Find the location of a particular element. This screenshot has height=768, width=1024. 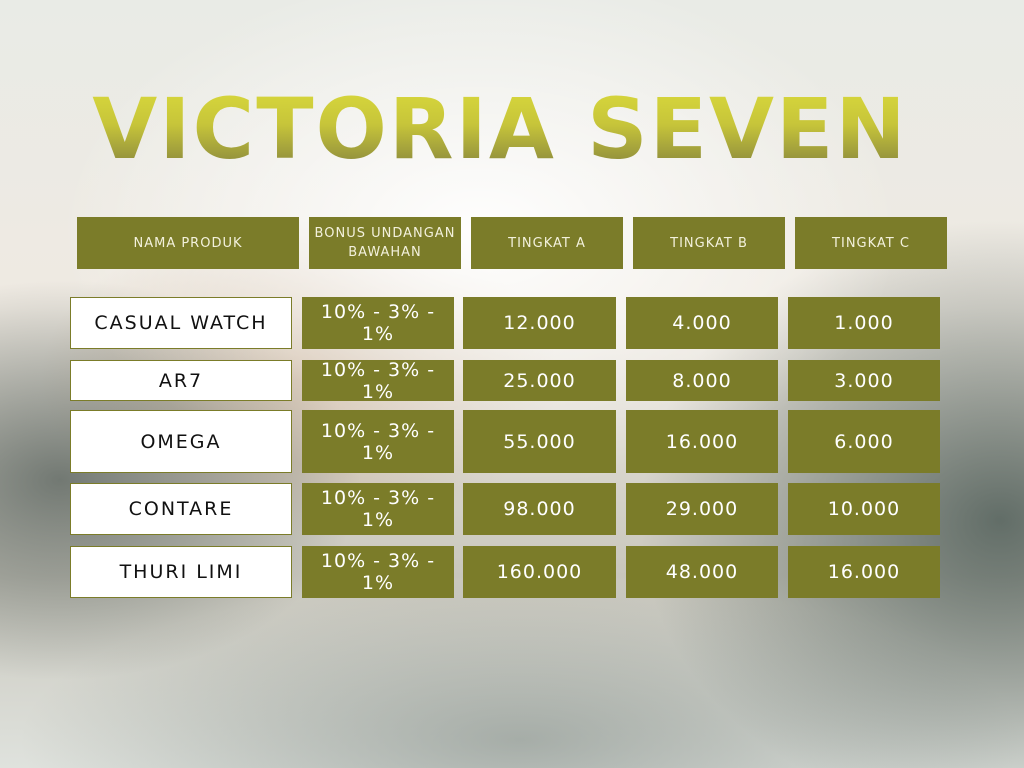

header-tingkat-c: TINGKAT C is located at coordinates (871, 243).